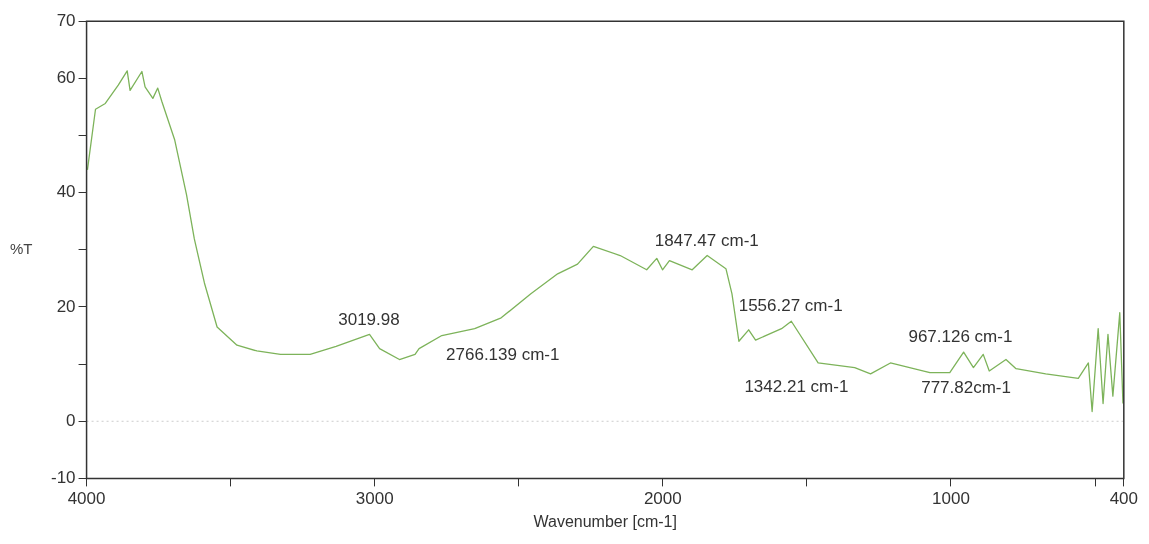 The height and width of the screenshot is (544, 1149). Describe the element at coordinates (706, 240) in the screenshot. I see `annotation: 1847.47 cm-1` at that location.